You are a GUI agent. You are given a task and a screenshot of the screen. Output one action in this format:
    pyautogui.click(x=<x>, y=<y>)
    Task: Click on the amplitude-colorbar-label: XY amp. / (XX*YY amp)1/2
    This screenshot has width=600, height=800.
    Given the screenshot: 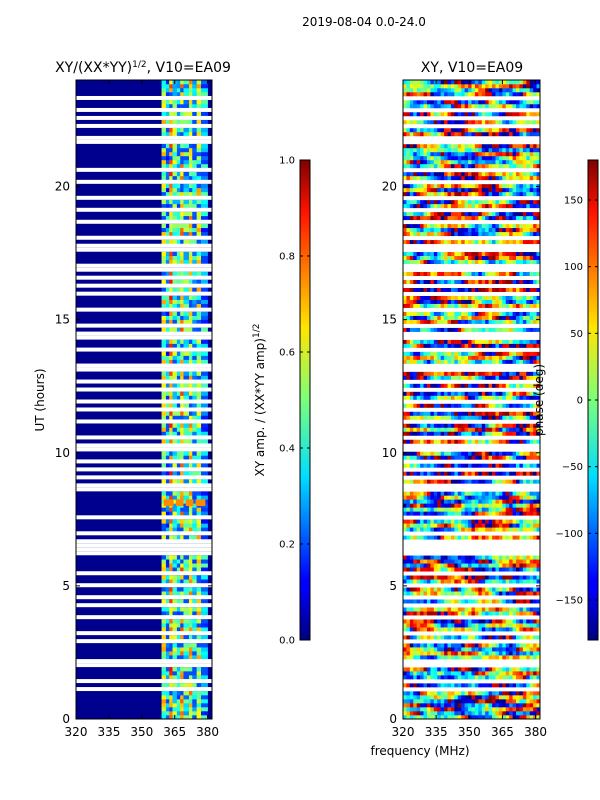 What is the action you would take?
    pyautogui.click(x=259, y=400)
    